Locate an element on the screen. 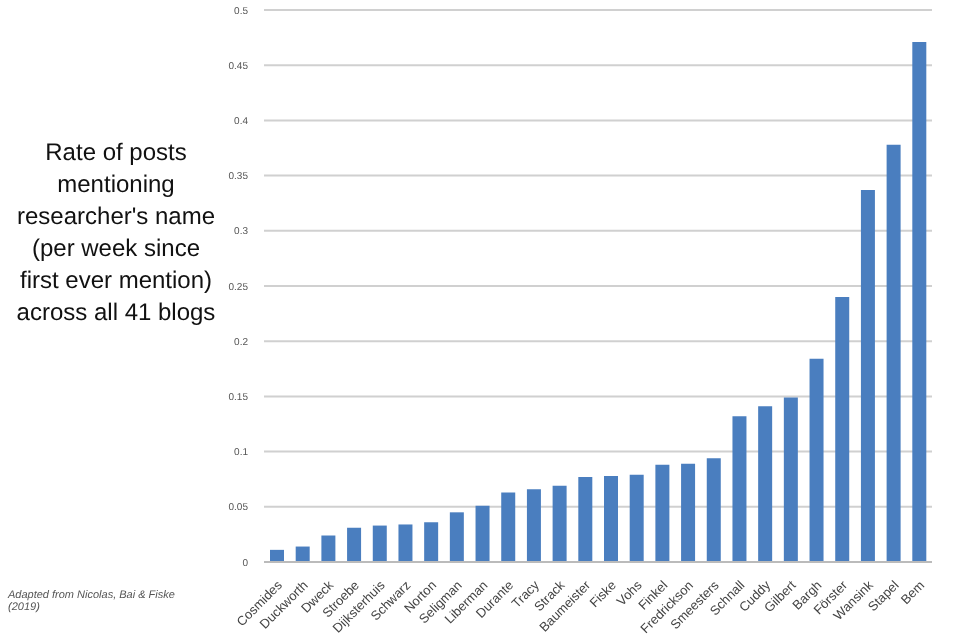  y-axis-title: Rate of posts mentioning researcher's name (per week since first ever mention) across all 41 blogs is located at coordinates (116, 232).